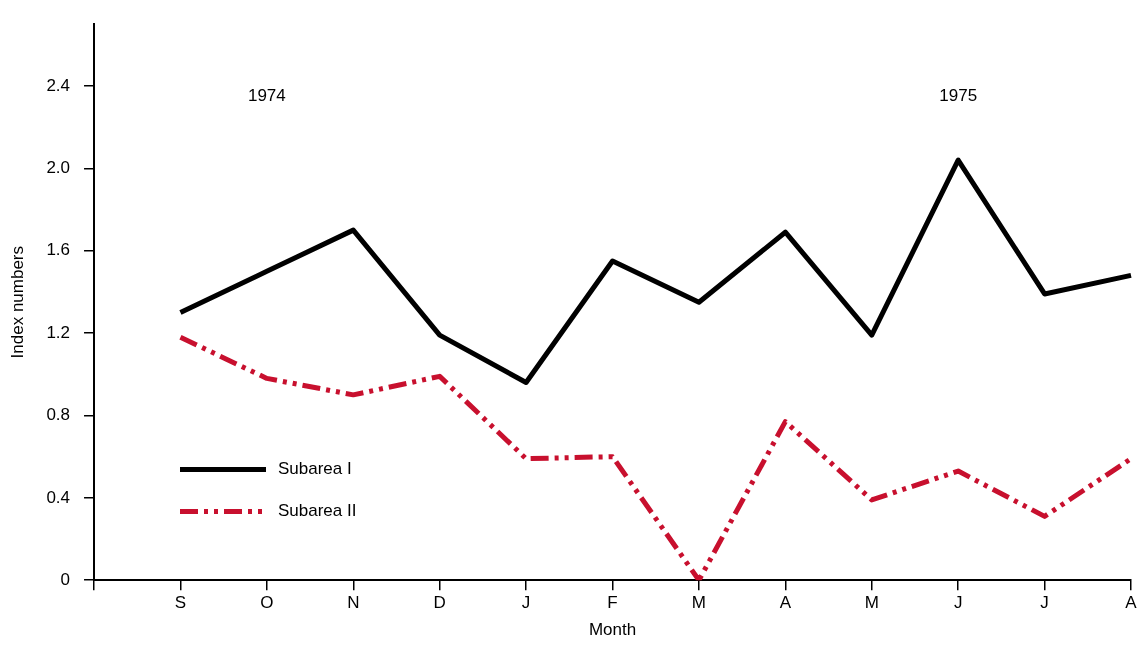 The width and height of the screenshot is (1143, 649). What do you see at coordinates (353, 603) in the screenshot?
I see `x-tick-label: N` at bounding box center [353, 603].